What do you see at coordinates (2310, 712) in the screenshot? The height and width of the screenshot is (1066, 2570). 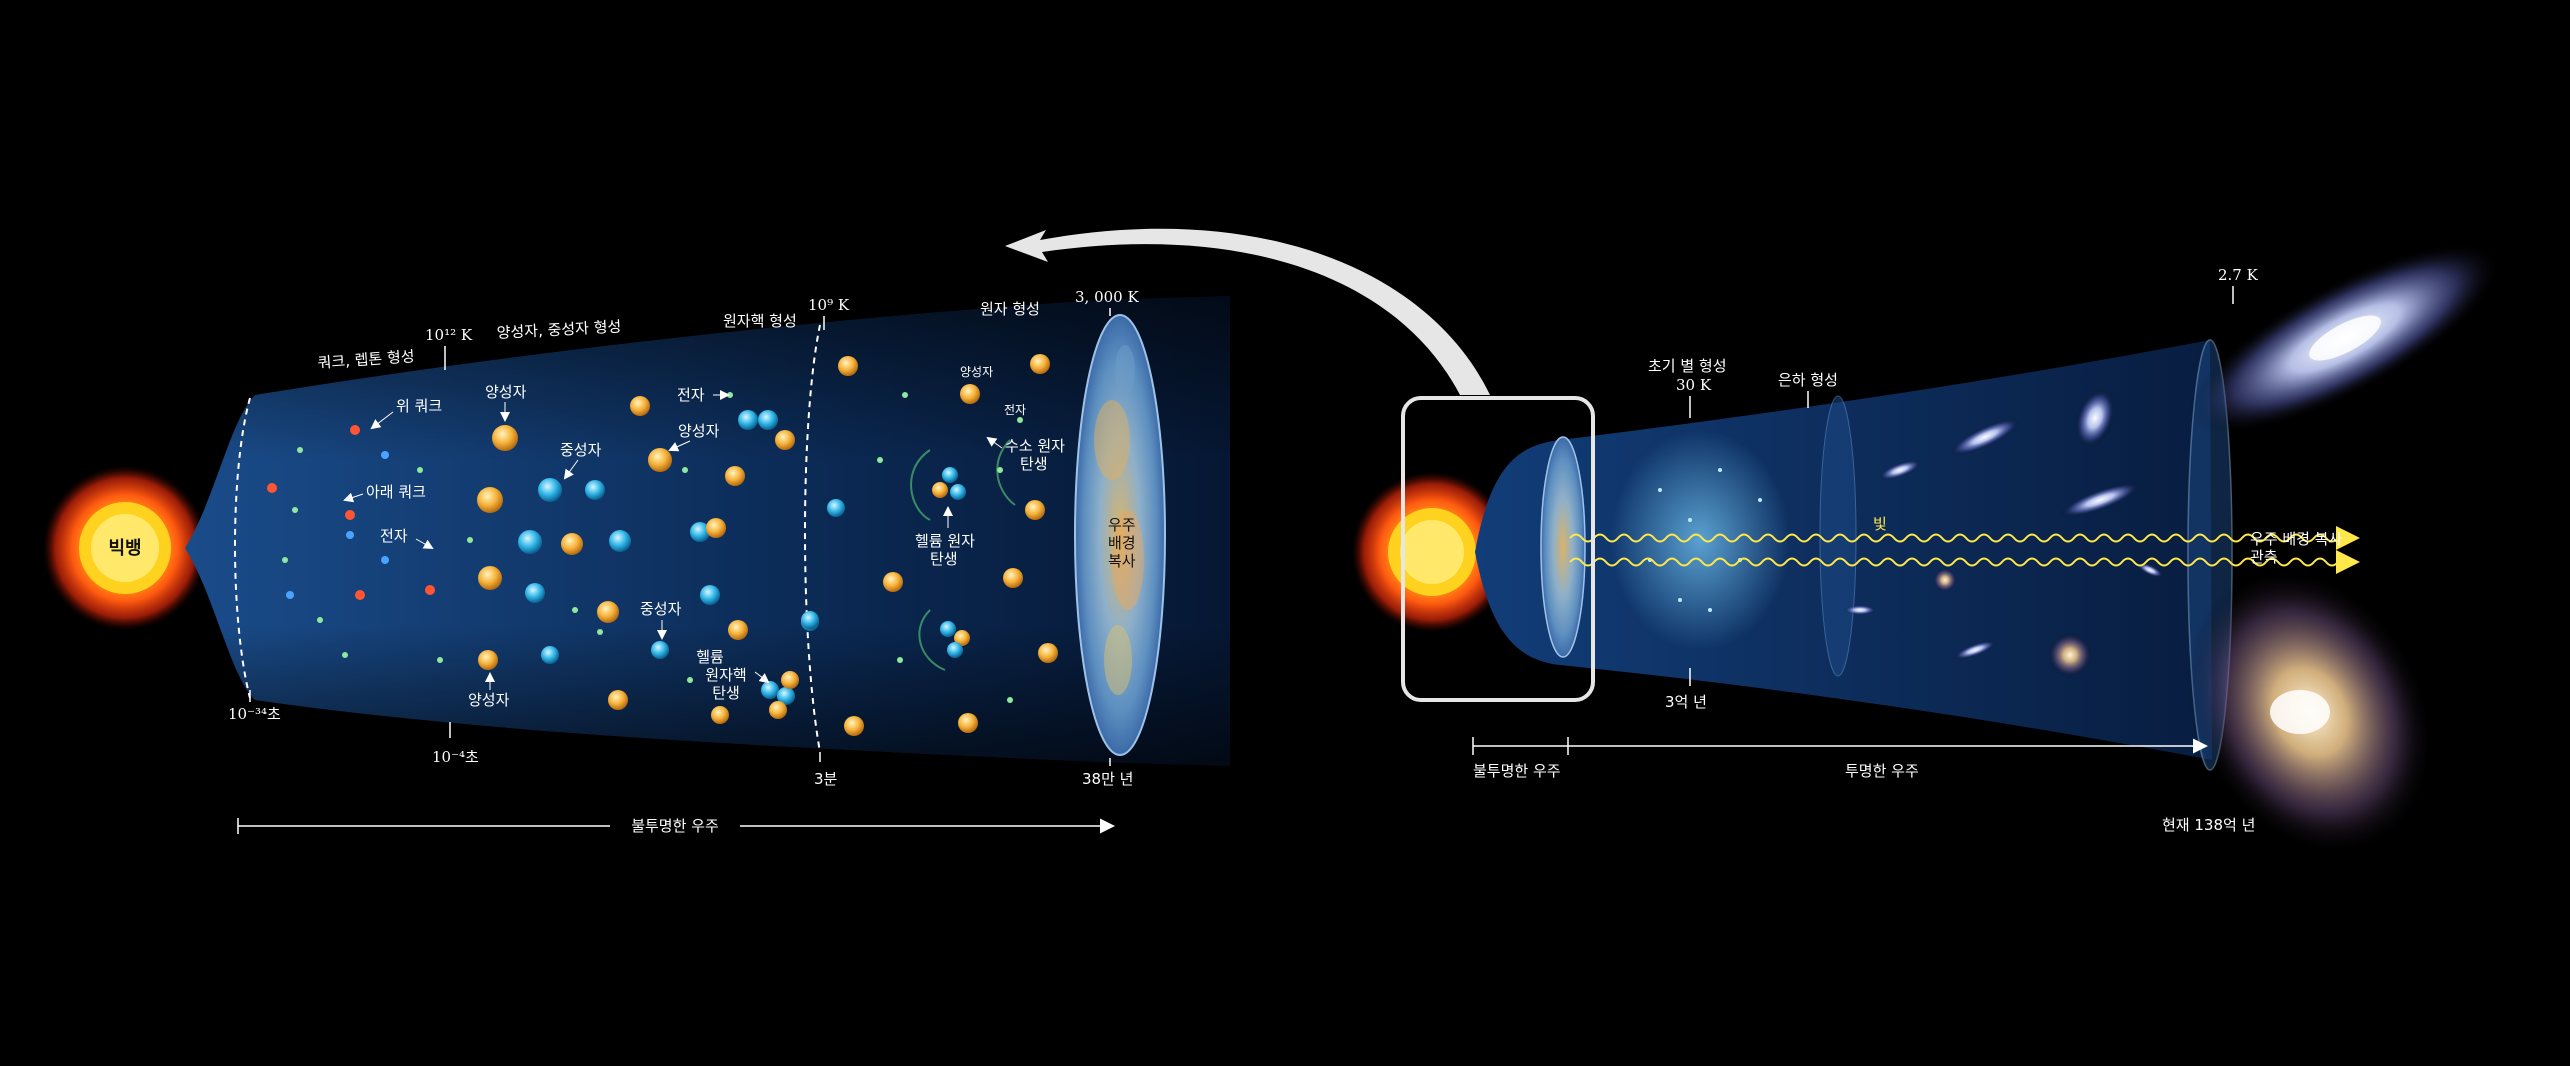 I see `sombrero-galaxy` at bounding box center [2310, 712].